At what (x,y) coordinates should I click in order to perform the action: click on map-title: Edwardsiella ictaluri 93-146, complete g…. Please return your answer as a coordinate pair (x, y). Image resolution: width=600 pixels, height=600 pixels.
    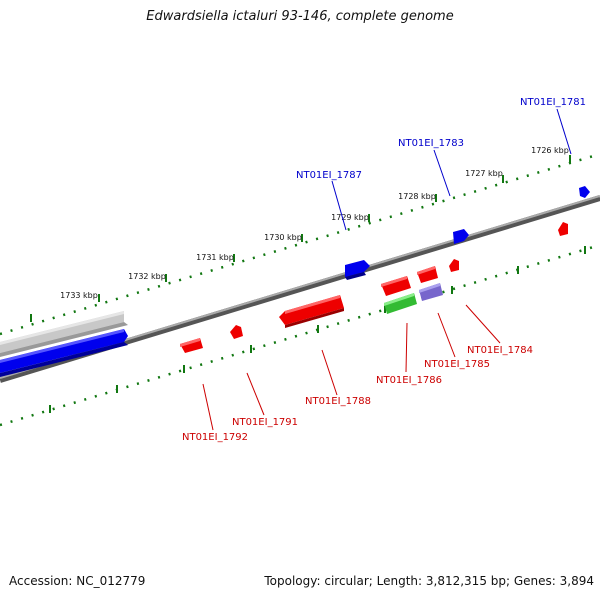
    Looking at the image, I should click on (300, 16).